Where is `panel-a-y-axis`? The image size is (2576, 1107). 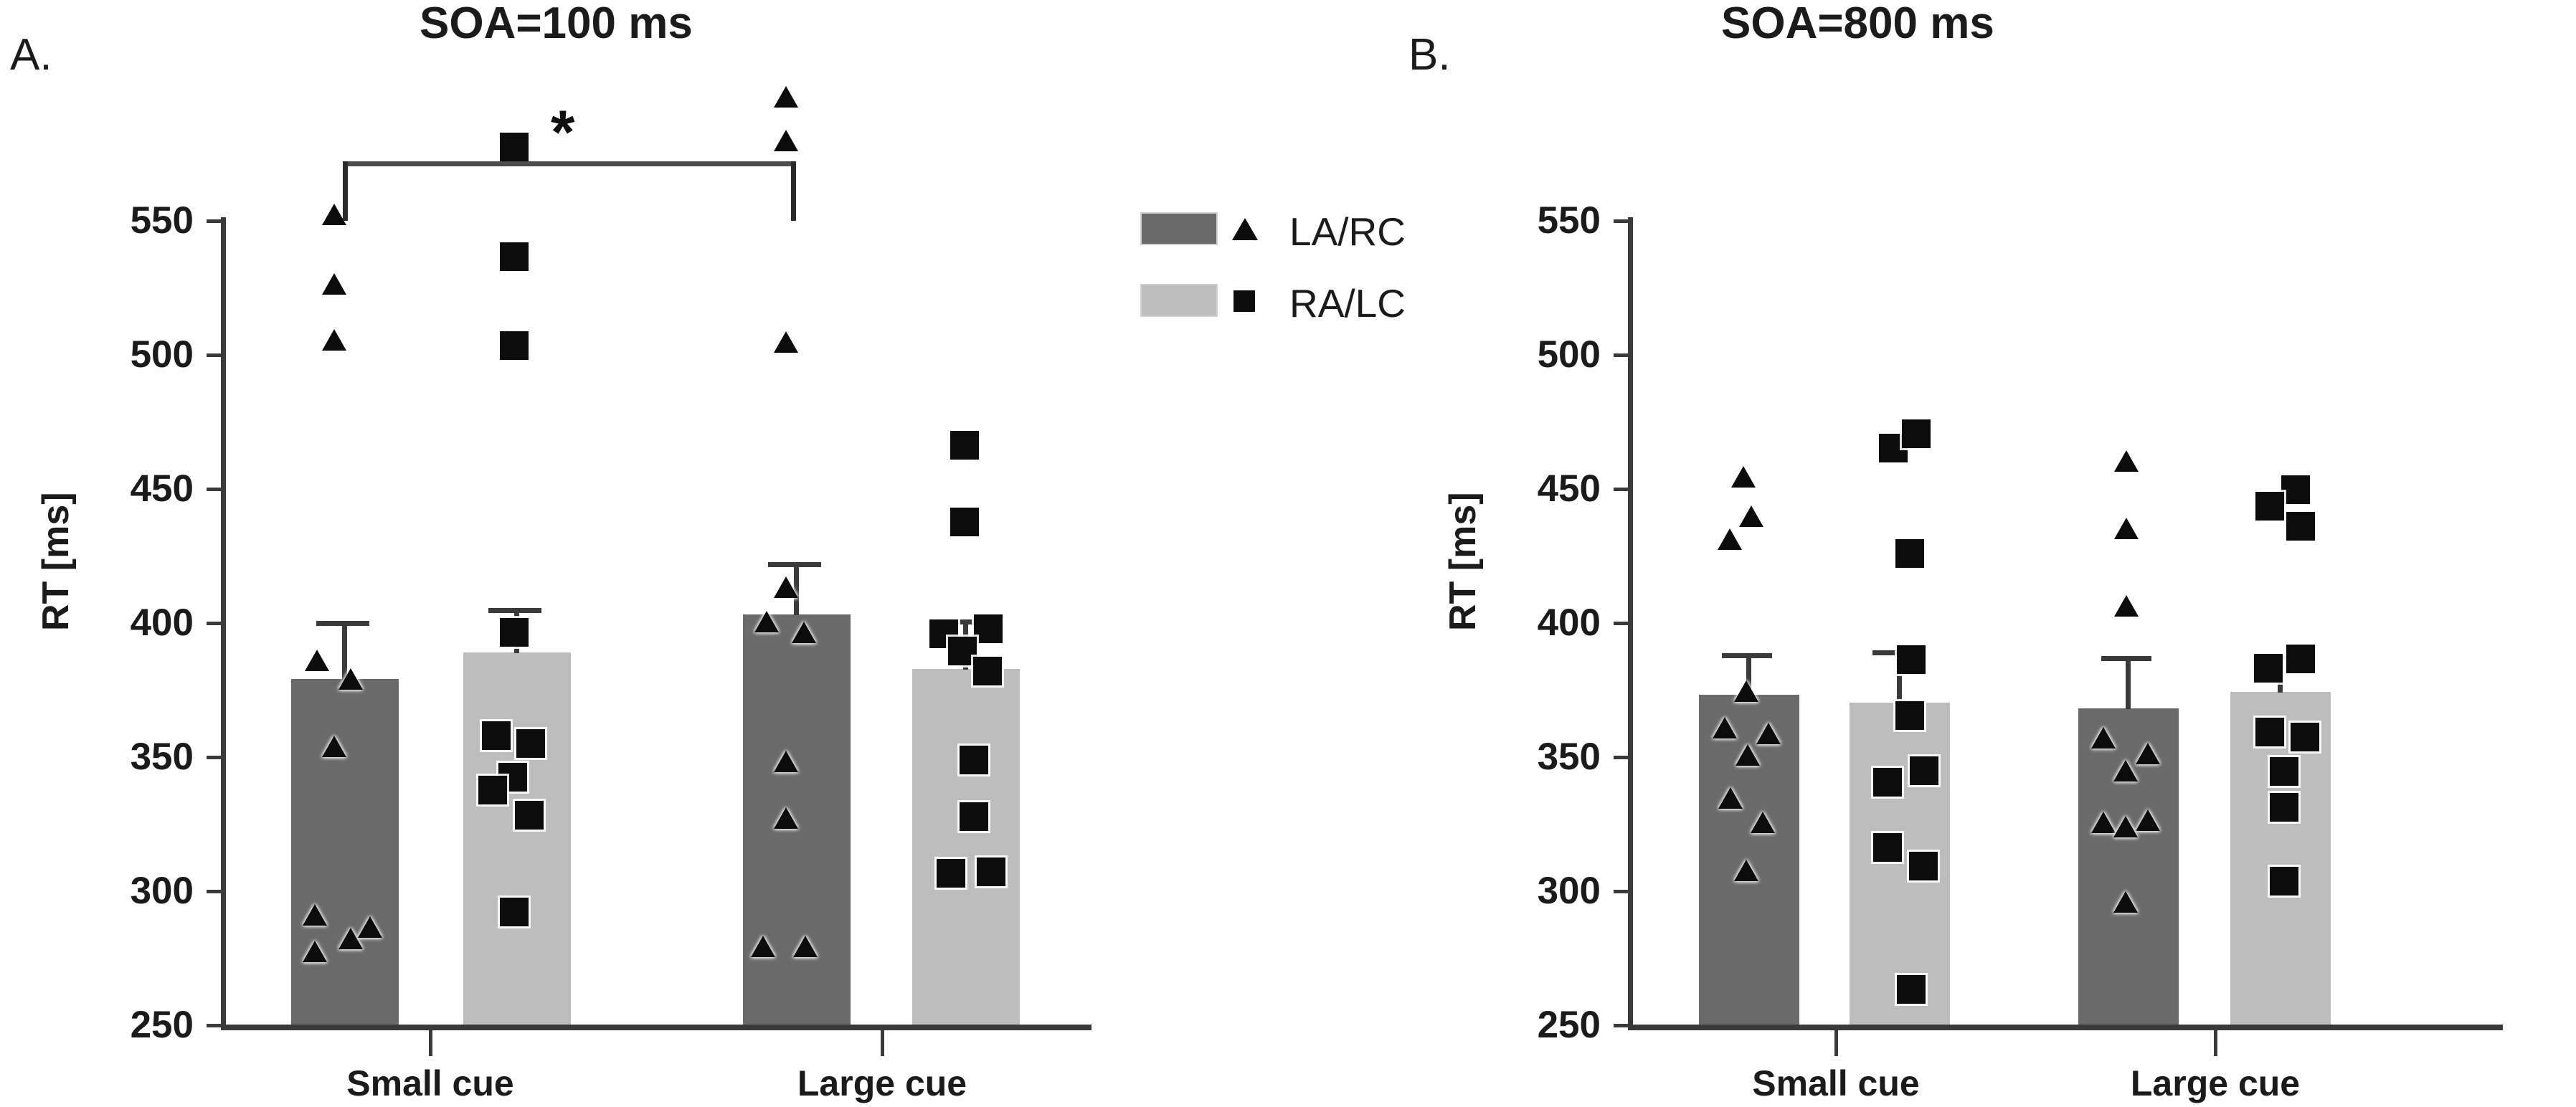
panel-a-y-axis is located at coordinates (223, 623).